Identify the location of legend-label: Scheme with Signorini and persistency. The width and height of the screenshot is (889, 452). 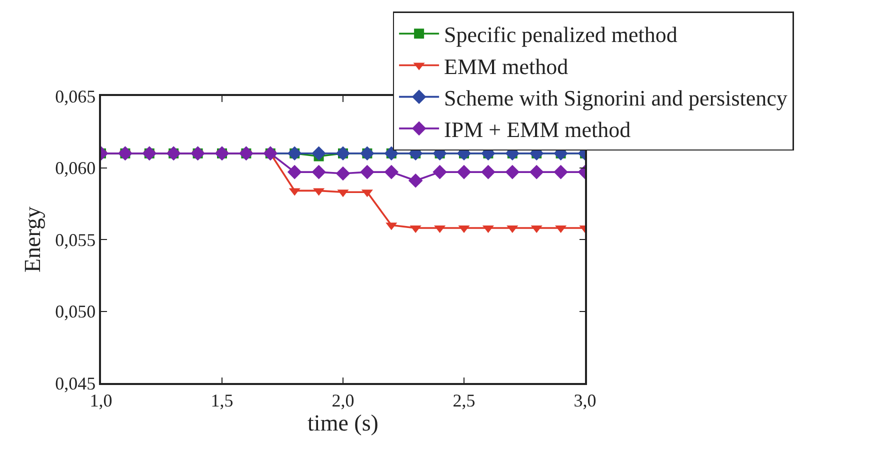
(616, 97).